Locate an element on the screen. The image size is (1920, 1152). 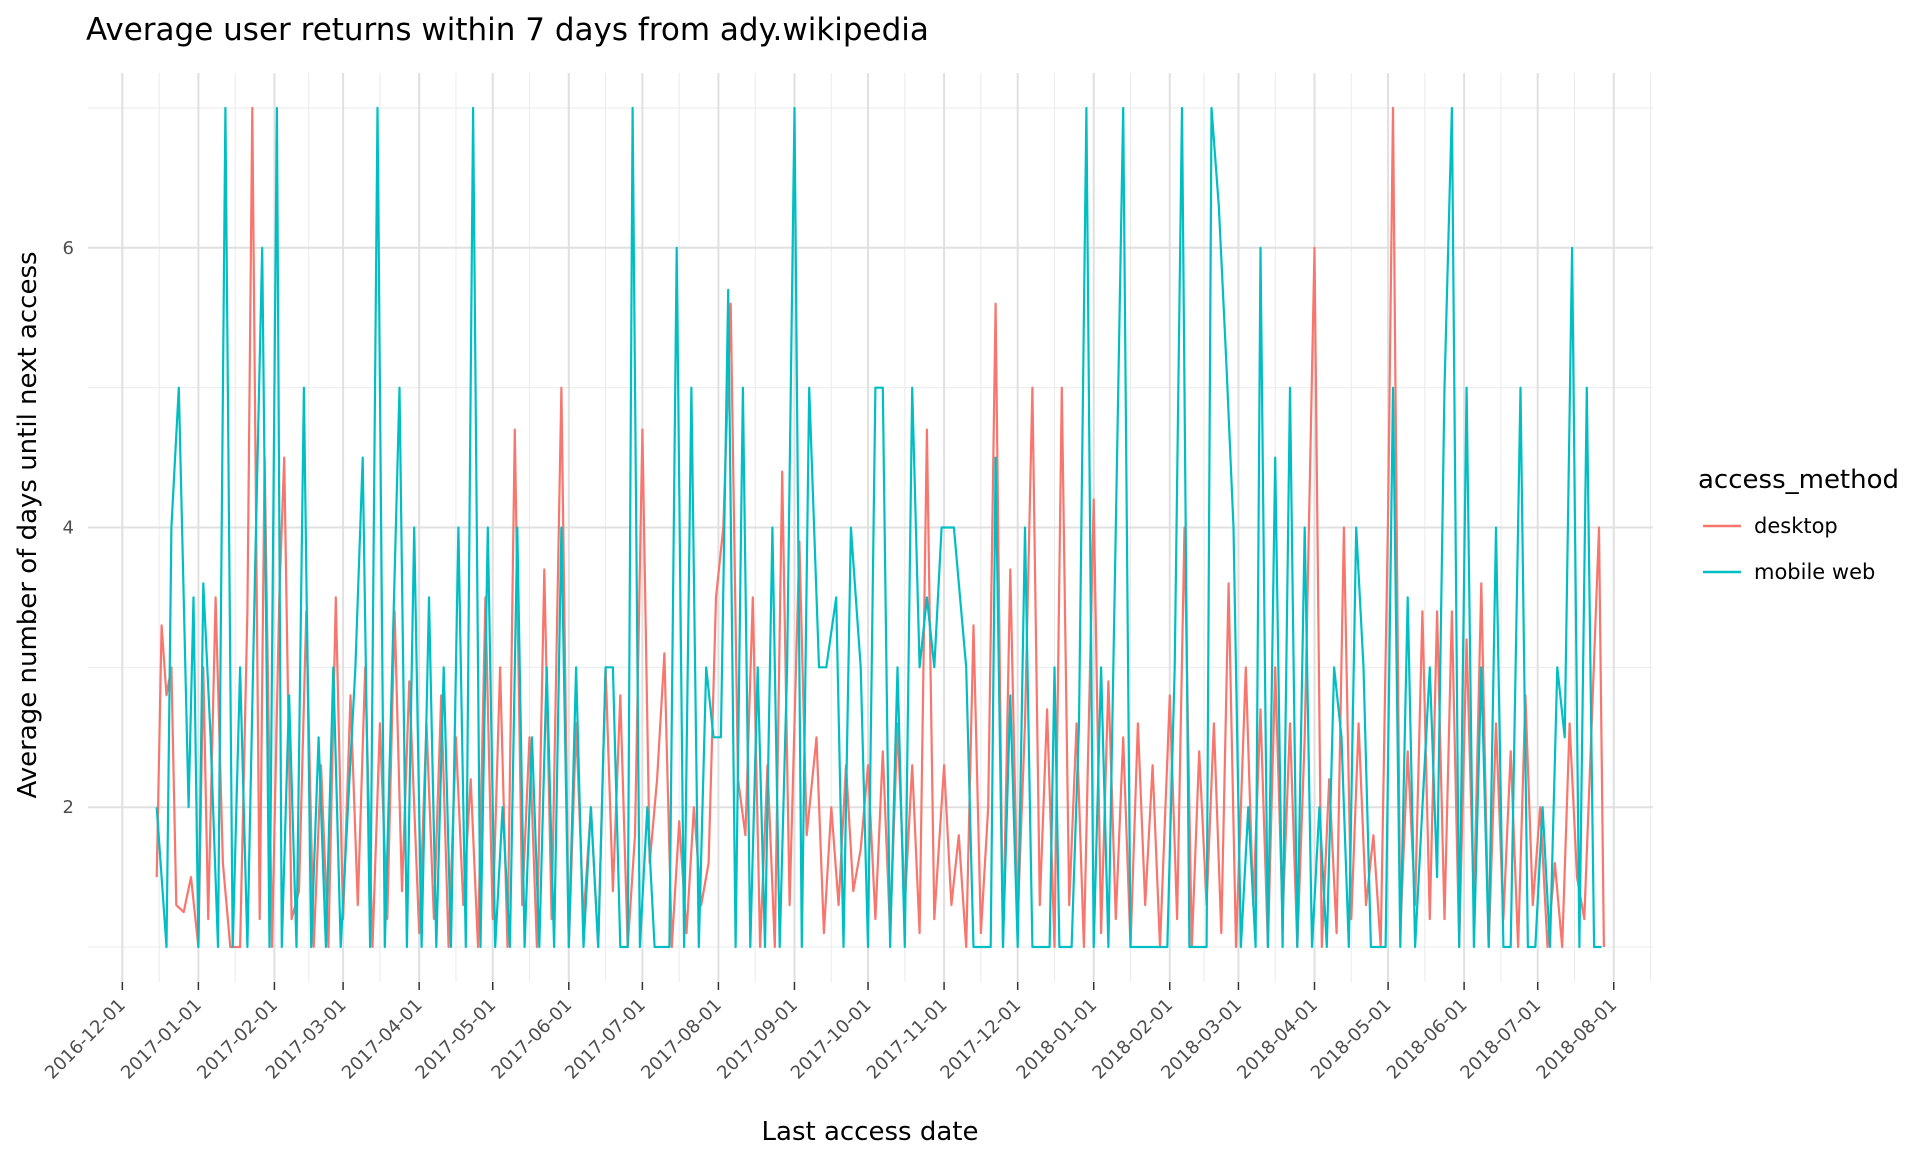
x-tick-label: 2017-08-01 is located at coordinates (681, 1039).